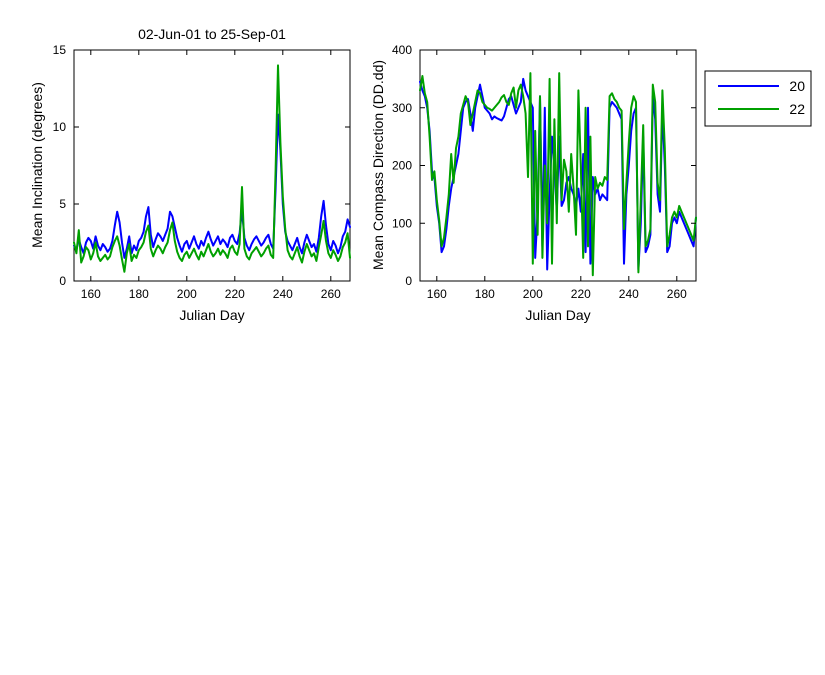 Image resolution: width=825 pixels, height=675 pixels. I want to click on inclination-series-20-line, so click(212, 186).